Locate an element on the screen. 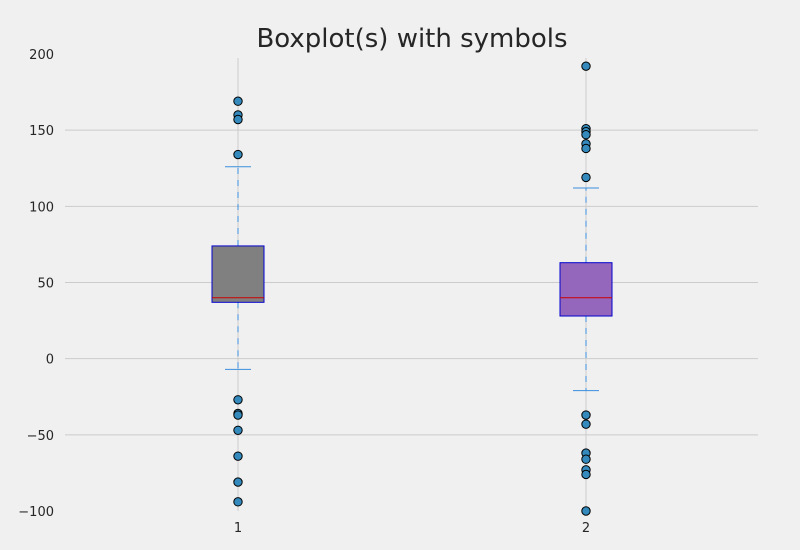 The image size is (800, 550). y-tick-label: −100 is located at coordinates (36, 512).